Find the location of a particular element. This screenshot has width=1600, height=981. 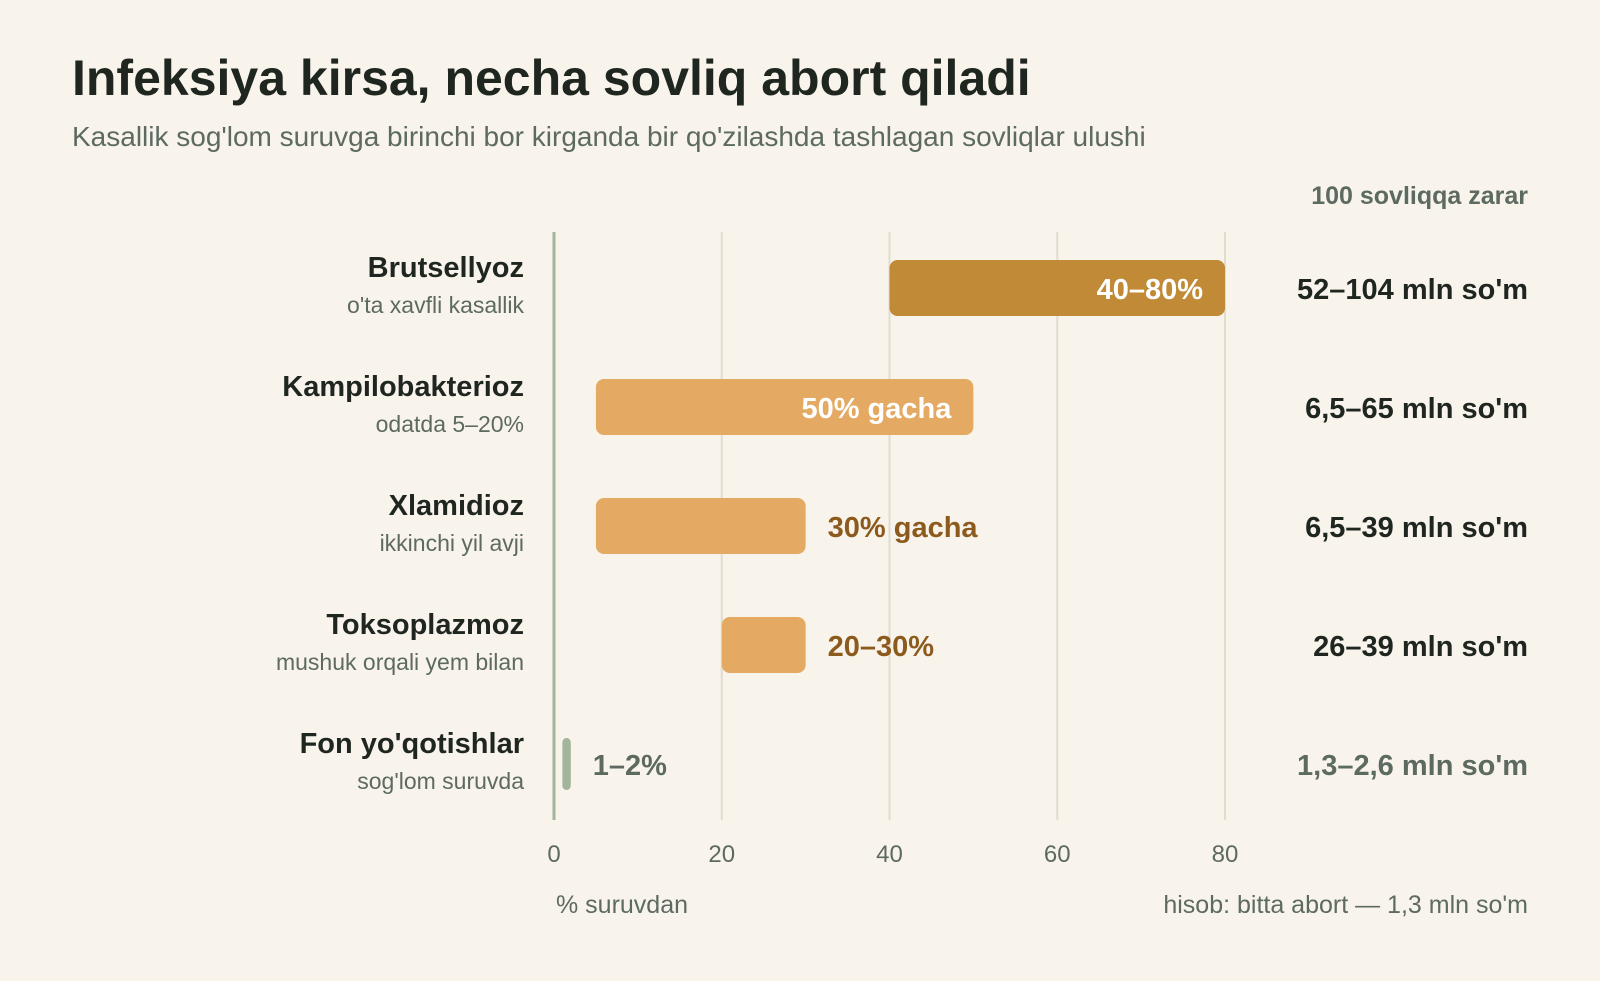

category-note: mushuk orqali yem bilan is located at coordinates (400, 662).